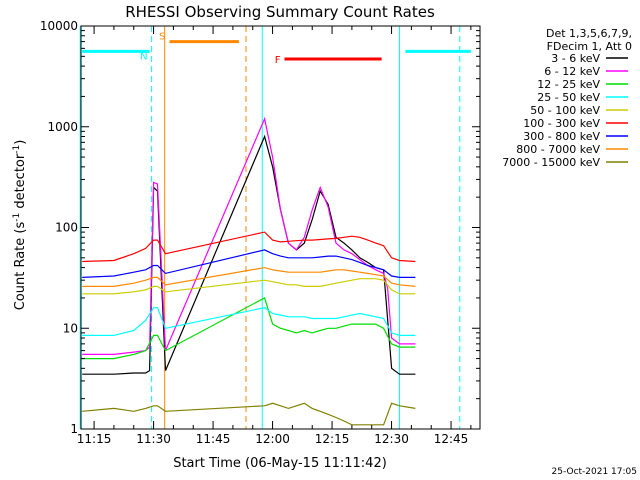 The width and height of the screenshot is (640, 480). What do you see at coordinates (561, 136) in the screenshot?
I see `legend-label: 300 - 800 keV` at bounding box center [561, 136].